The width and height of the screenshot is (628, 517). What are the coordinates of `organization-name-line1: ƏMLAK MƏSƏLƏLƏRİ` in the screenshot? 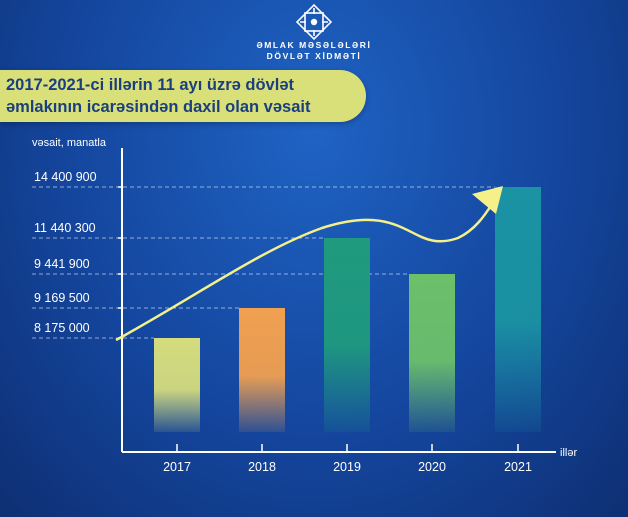 It's located at (314, 45).